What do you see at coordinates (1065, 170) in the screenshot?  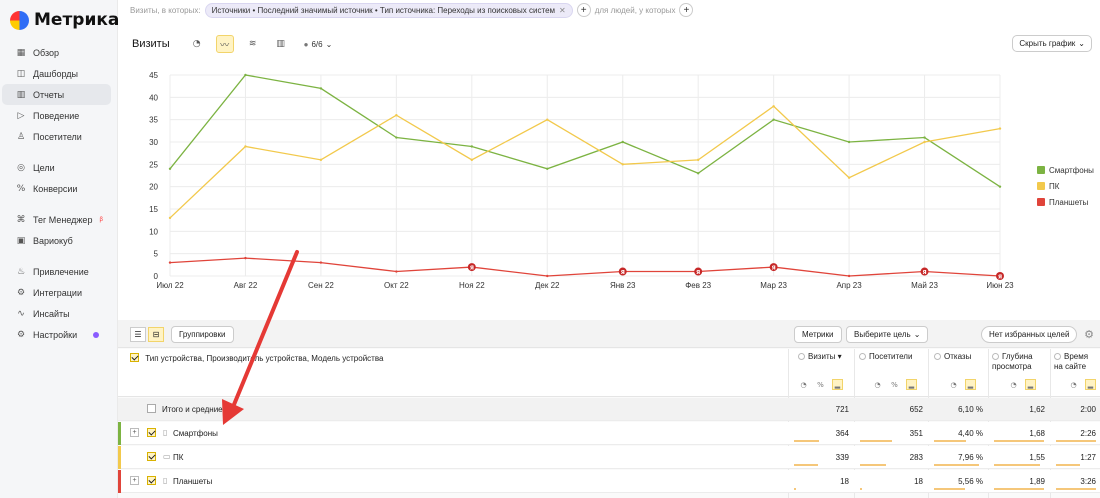 I see `legend-item: Смартфоны` at bounding box center [1065, 170].